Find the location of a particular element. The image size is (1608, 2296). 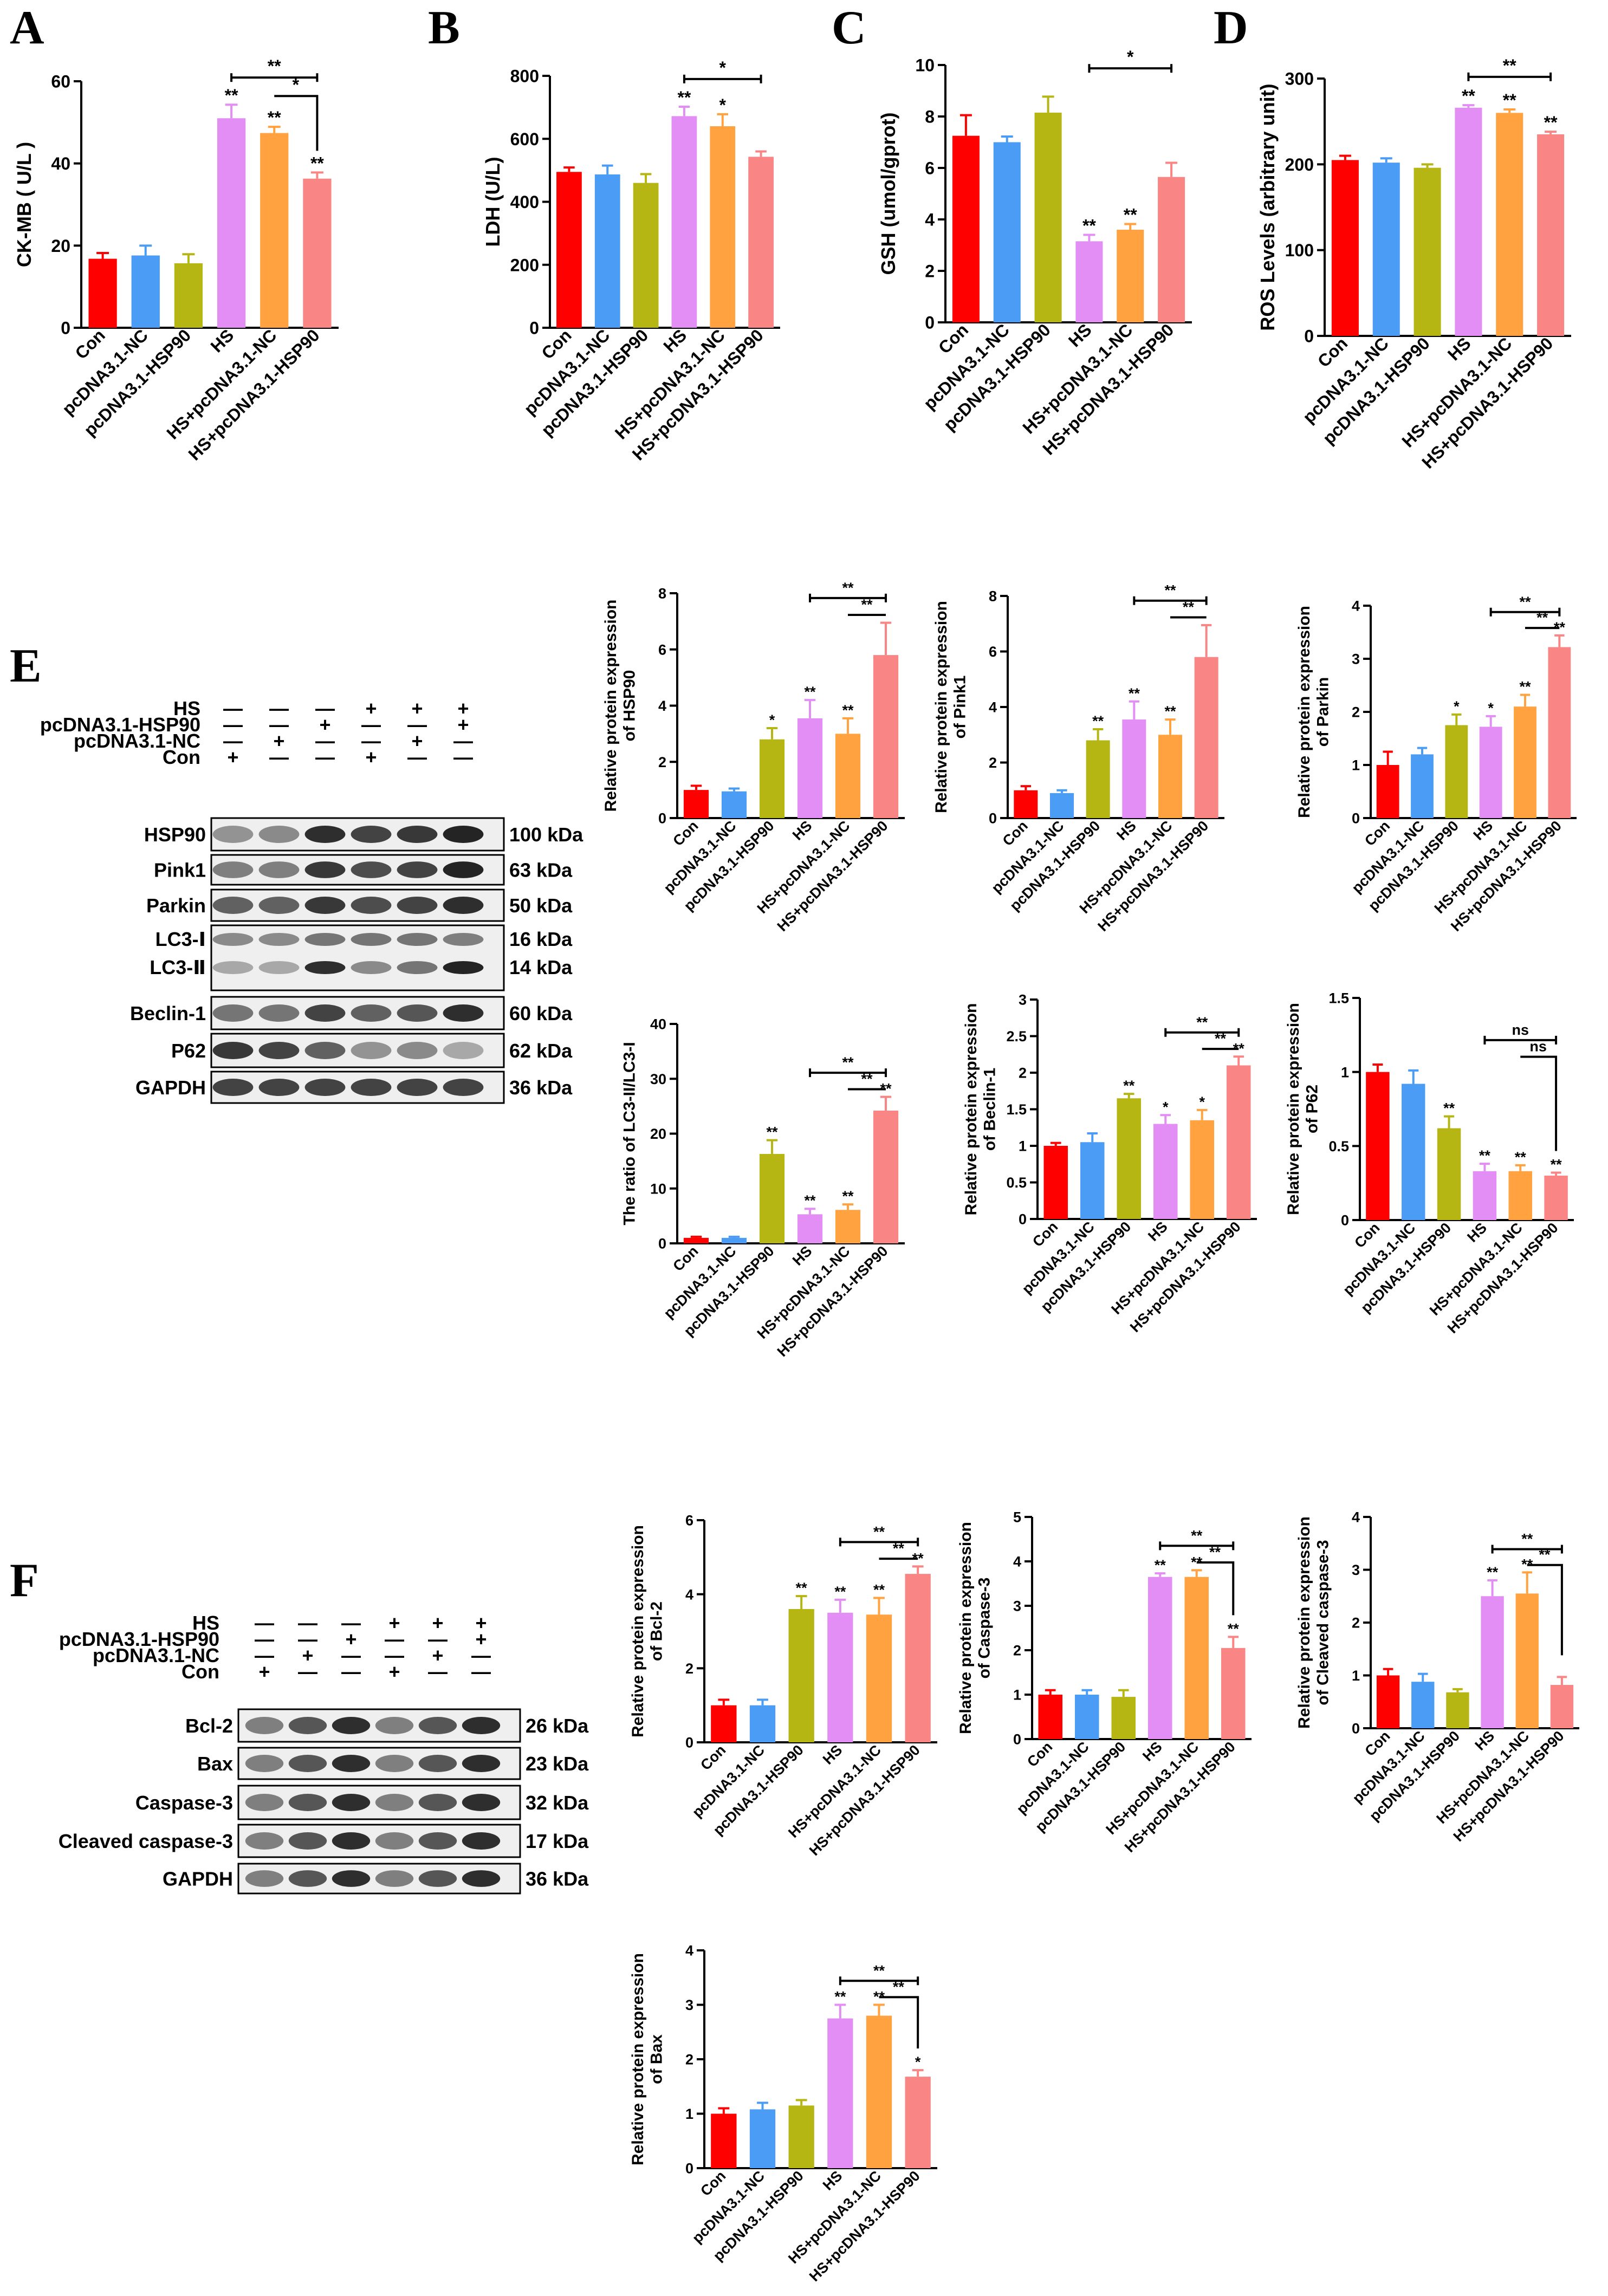

bar-pcdna3-1-hsp90 is located at coordinates (801, 2136).